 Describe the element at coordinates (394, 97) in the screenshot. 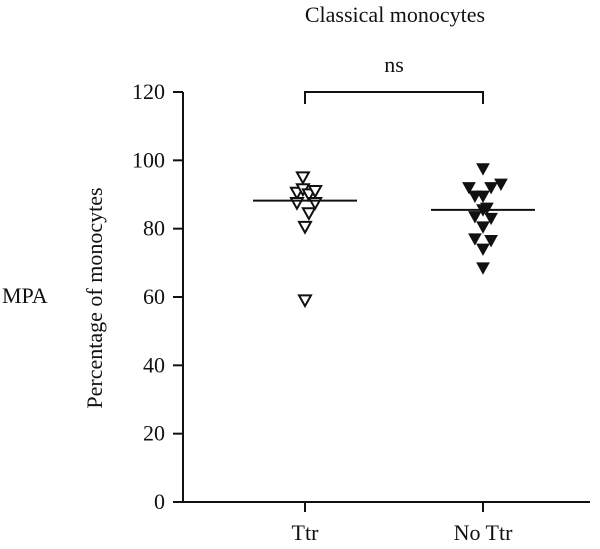

I see `bracket-line` at that location.